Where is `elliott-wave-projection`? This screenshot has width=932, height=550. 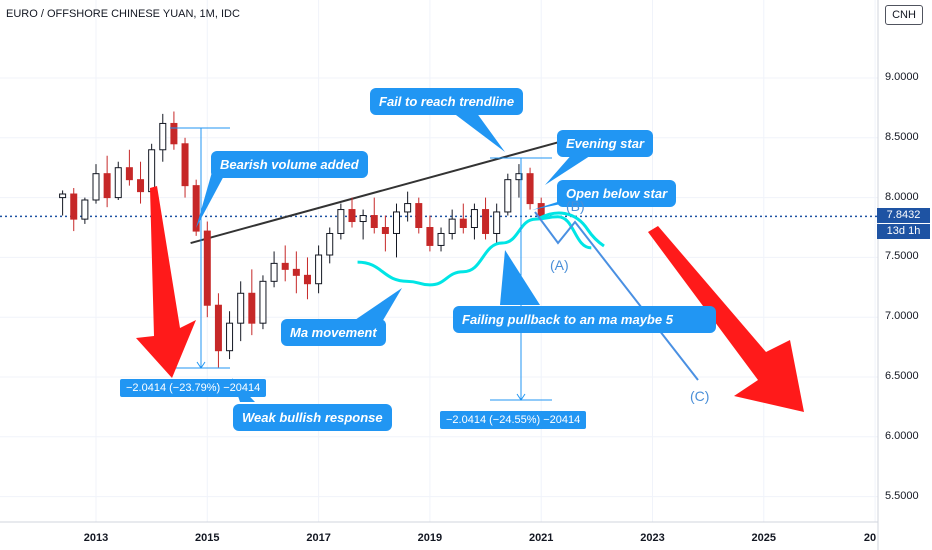 elliott-wave-projection is located at coordinates (616, 296).